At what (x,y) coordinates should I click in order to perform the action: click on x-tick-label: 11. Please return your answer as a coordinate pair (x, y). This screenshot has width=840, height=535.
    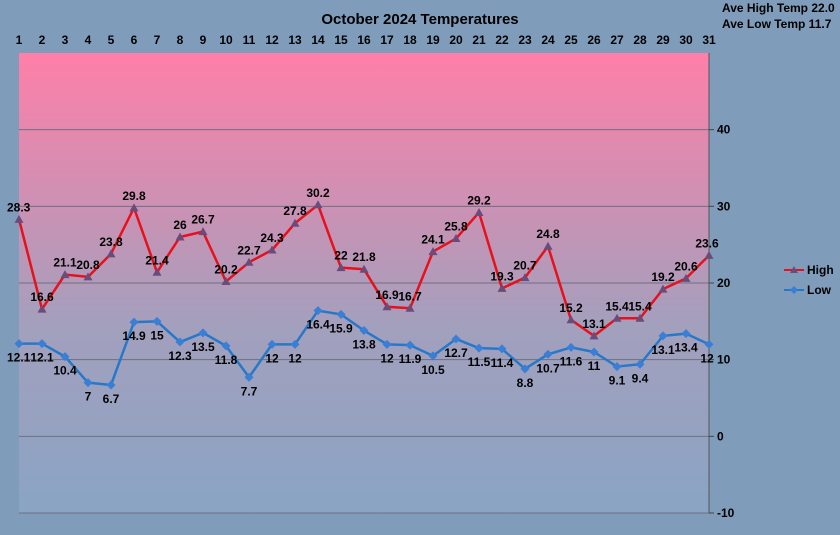
    Looking at the image, I should click on (249, 40).